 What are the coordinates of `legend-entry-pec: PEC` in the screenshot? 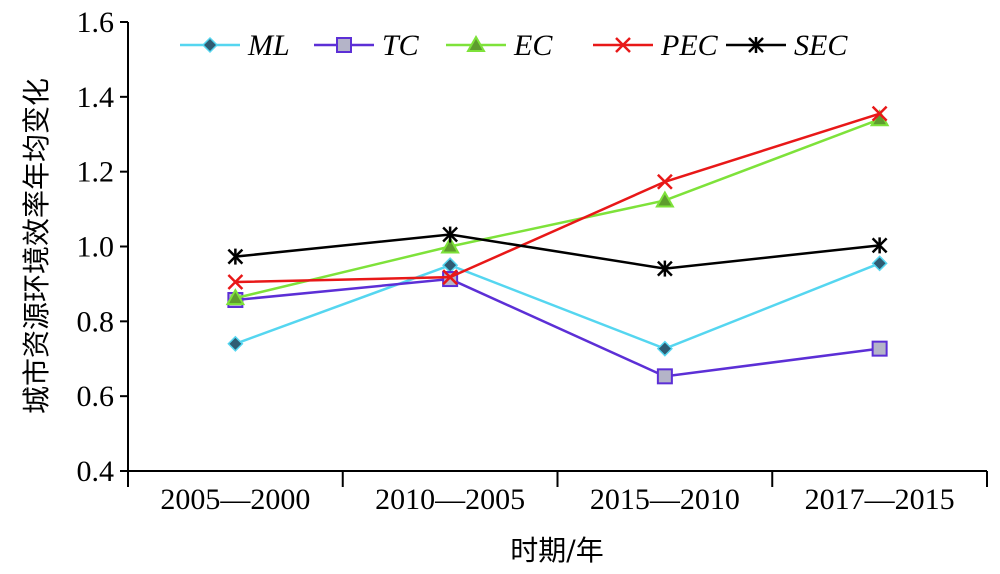 It's located at (656, 45).